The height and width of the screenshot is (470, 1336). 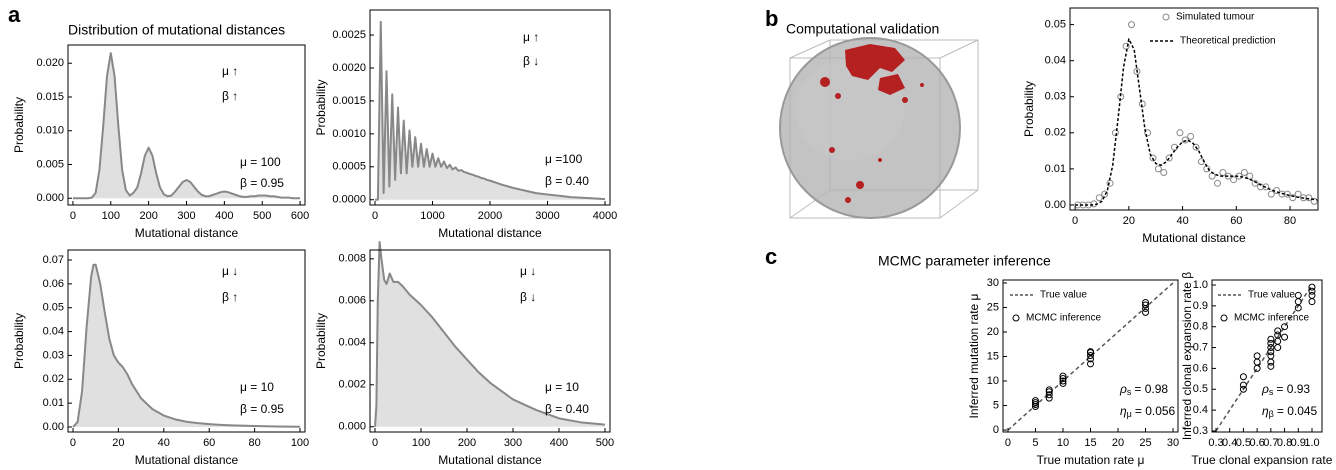 What do you see at coordinates (490, 216) in the screenshot?
I see `x-tick-label: 2000` at bounding box center [490, 216].